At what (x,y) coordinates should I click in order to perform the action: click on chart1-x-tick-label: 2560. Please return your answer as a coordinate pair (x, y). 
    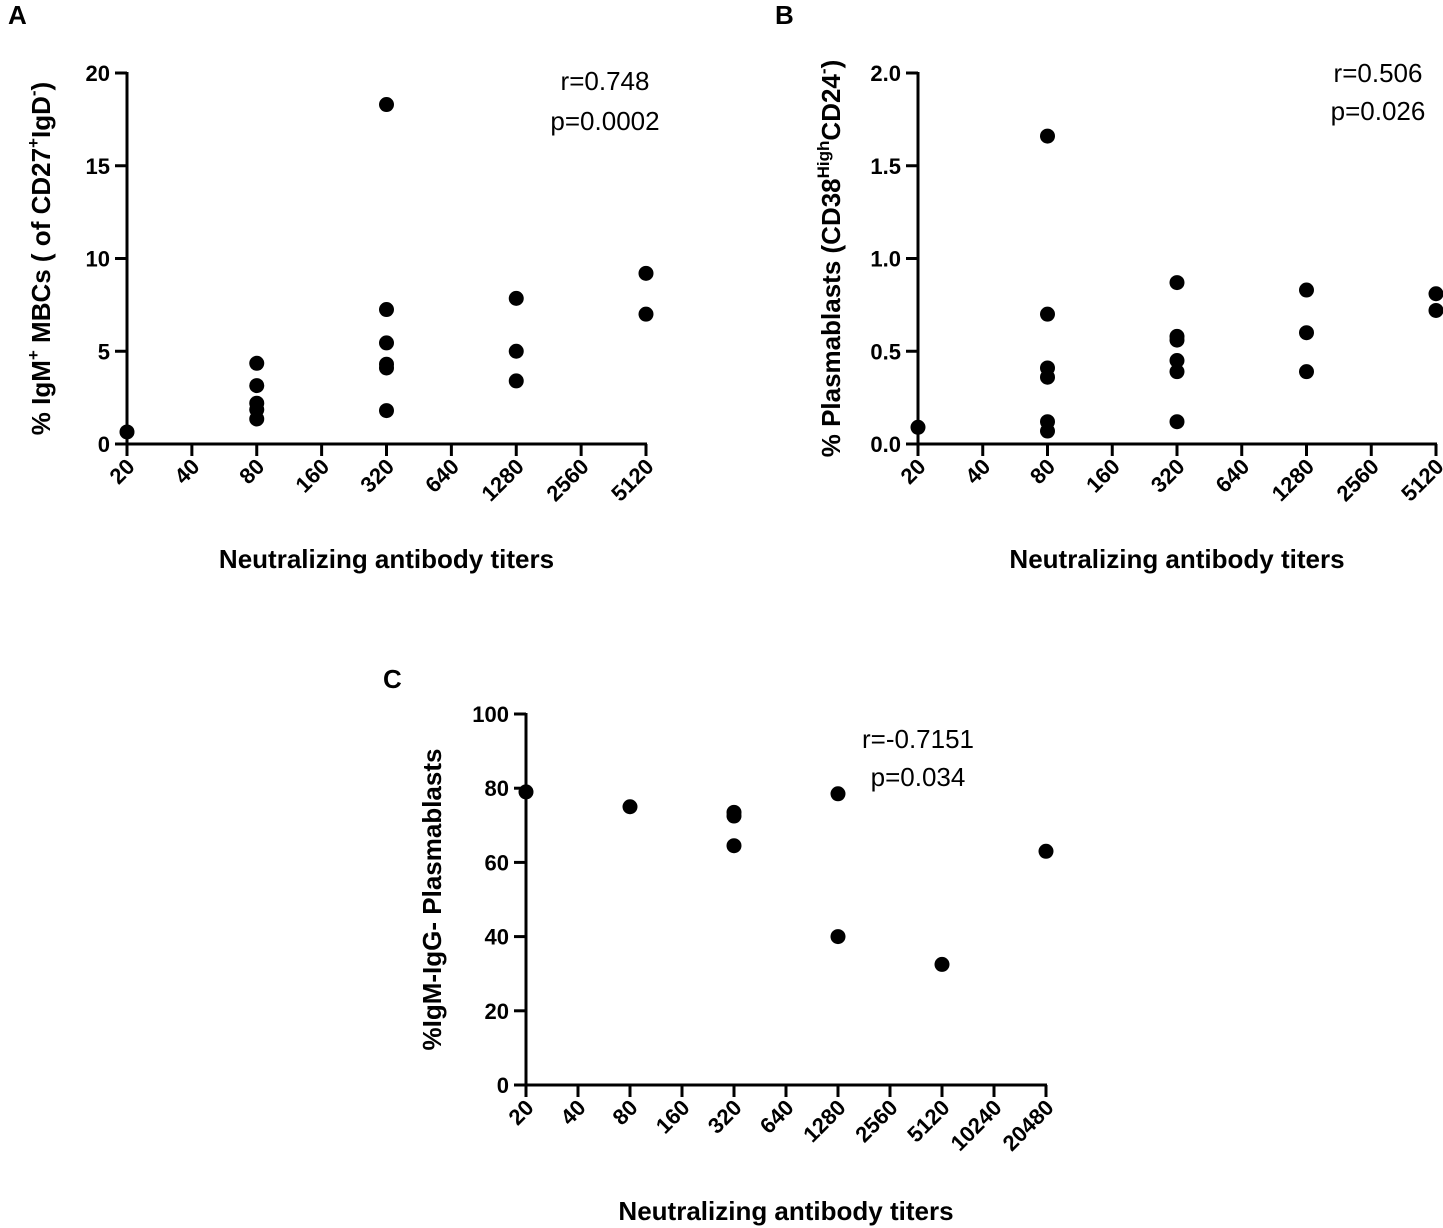
    Looking at the image, I should click on (1357, 480).